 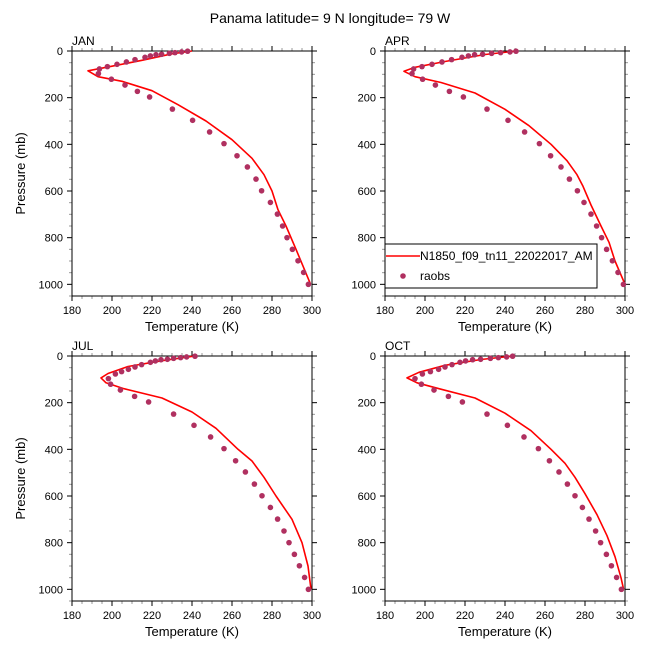 What do you see at coordinates (505, 311) in the screenshot?
I see `x-tick-label: 240` at bounding box center [505, 311].